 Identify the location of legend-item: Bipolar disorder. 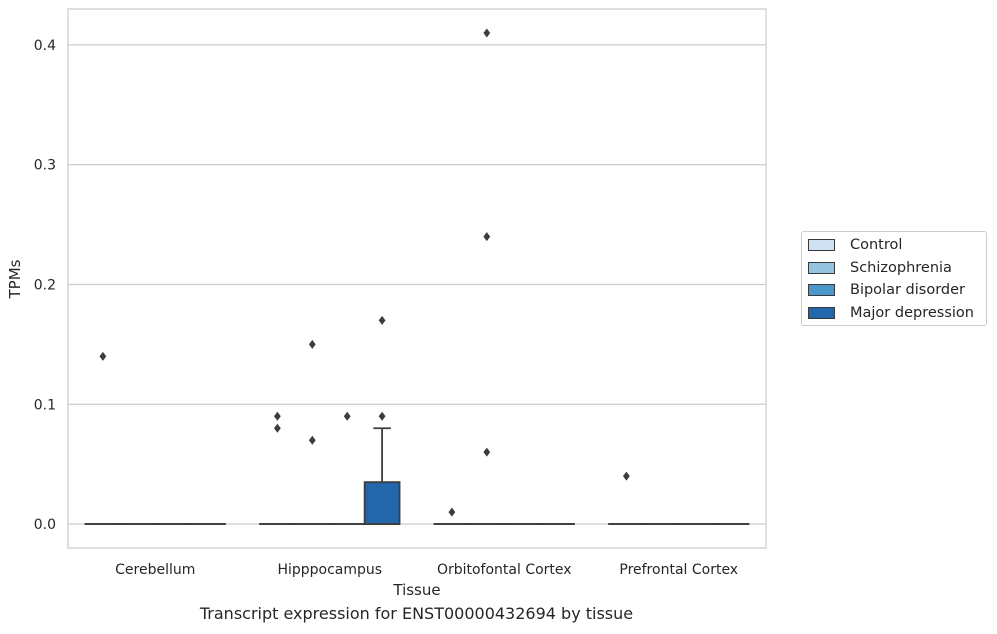
(886, 290).